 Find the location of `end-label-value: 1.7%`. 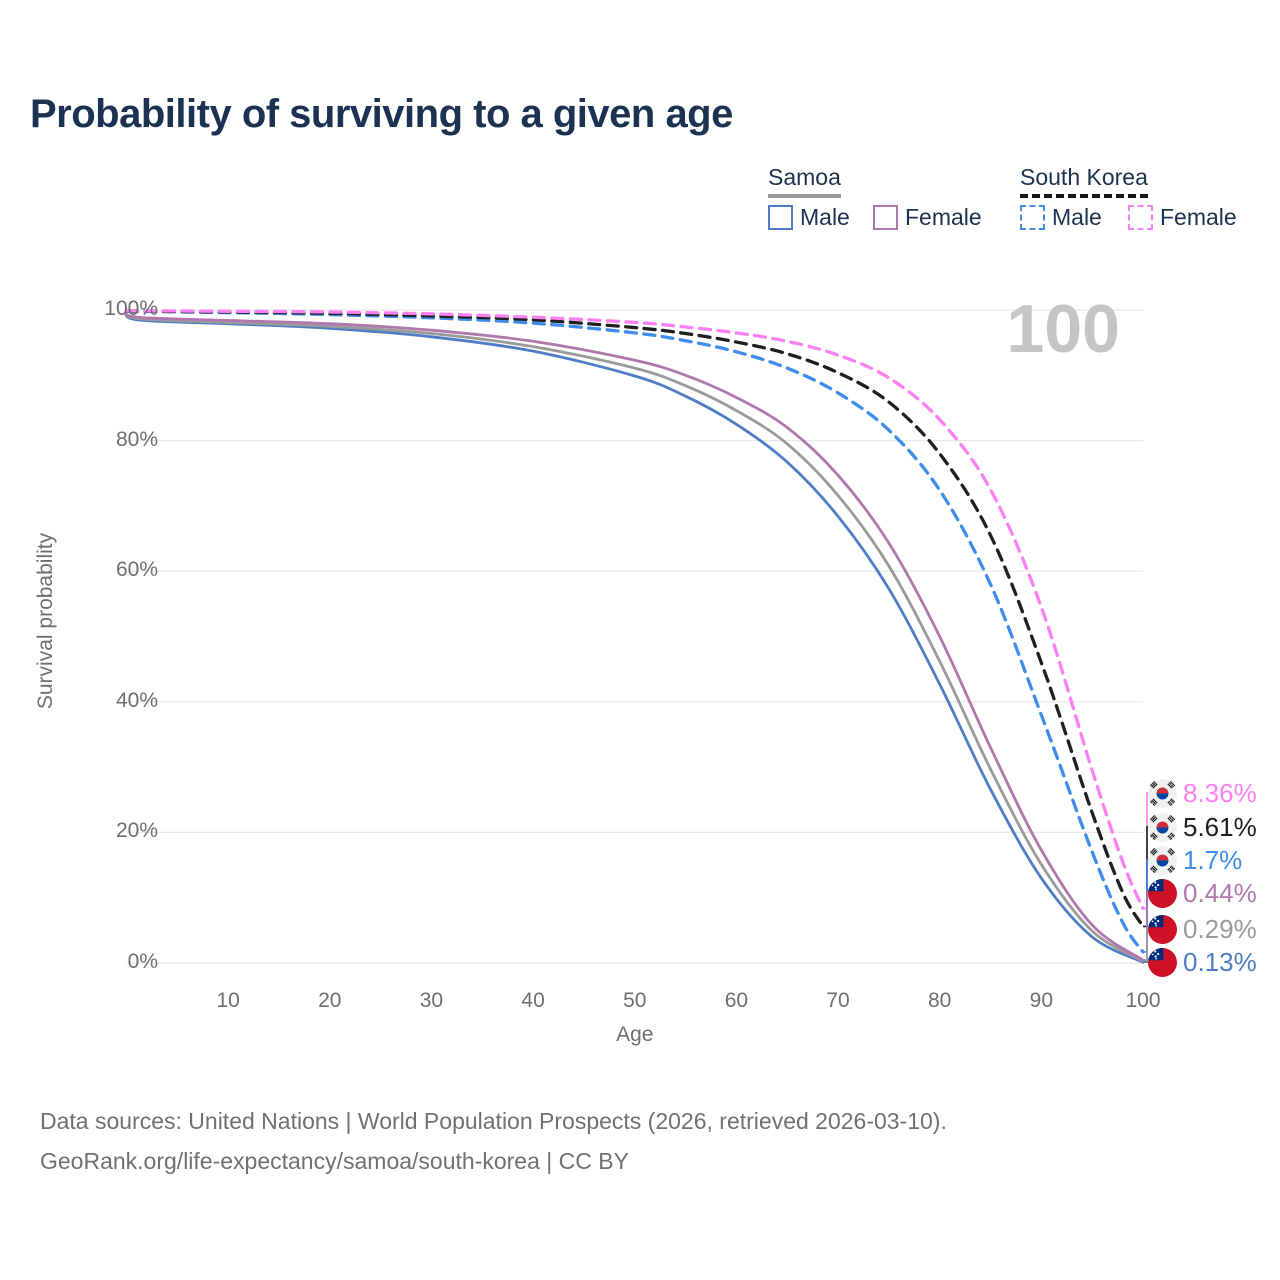

end-label-value: 1.7% is located at coordinates (1213, 859).